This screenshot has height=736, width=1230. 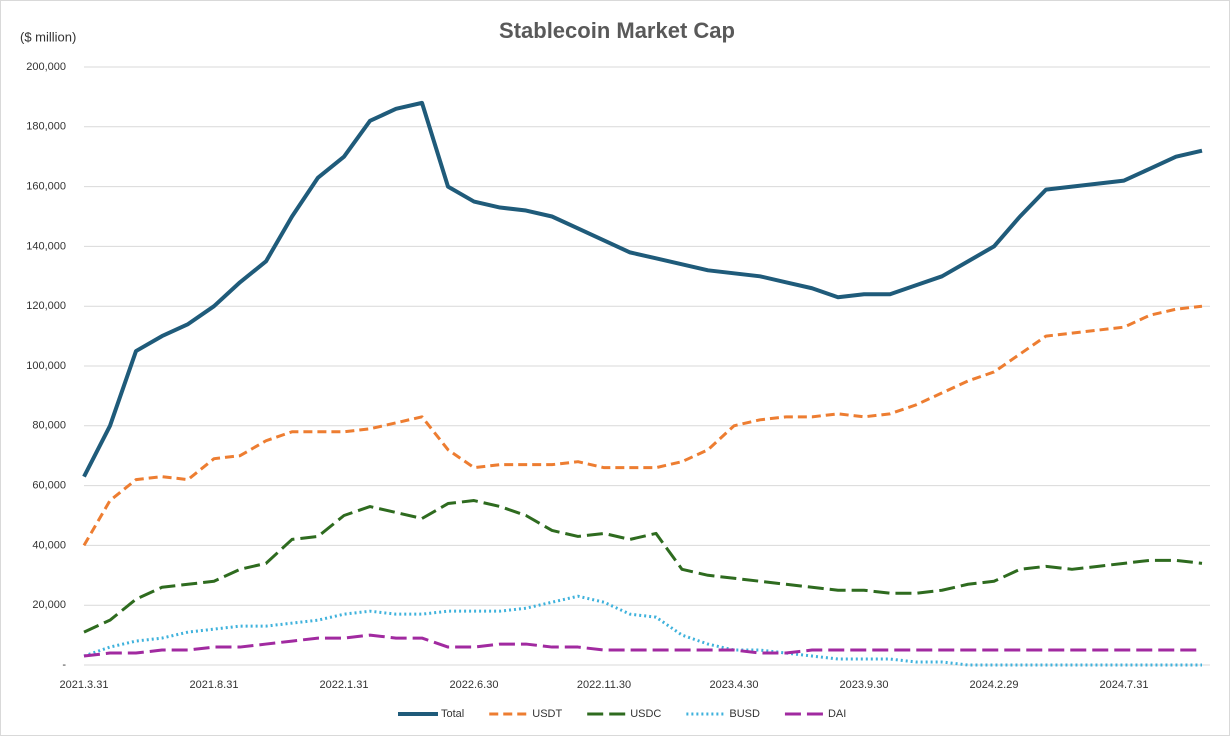 I want to click on y-tick-label: 100,000, so click(x=46, y=366).